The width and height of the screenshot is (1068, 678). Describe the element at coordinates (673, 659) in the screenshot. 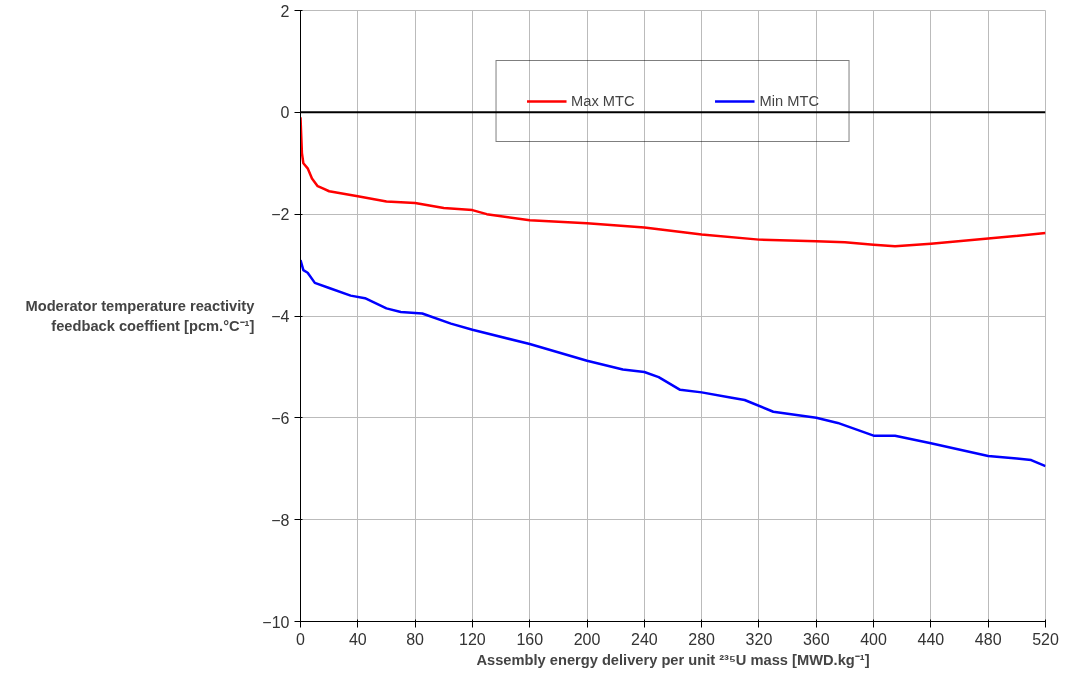

I see `x-axis-title: Assembly energy delivery per unit ²³⁵U mass [MWD.kg⁻¹]` at that location.